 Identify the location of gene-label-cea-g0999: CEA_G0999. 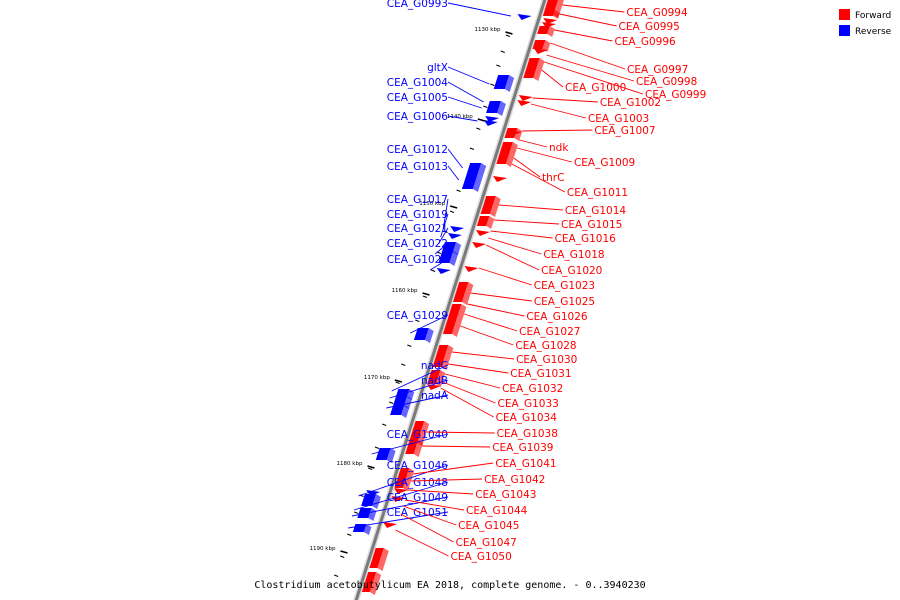
(625, 81).